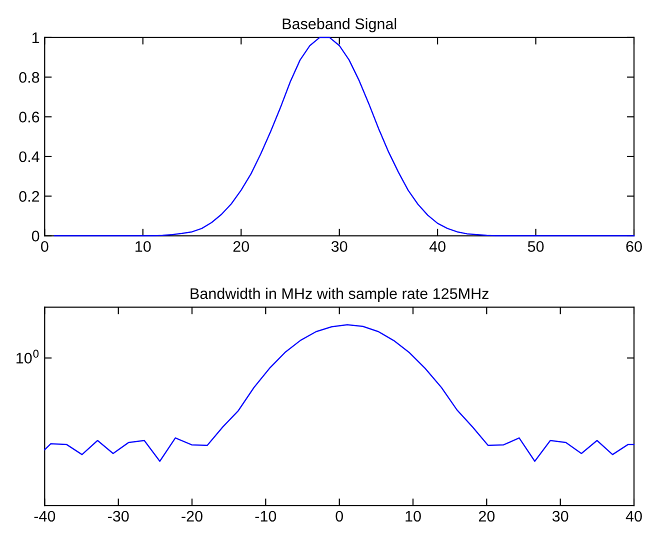 Image resolution: width=657 pixels, height=535 pixels. What do you see at coordinates (29, 117) in the screenshot?
I see `y-tick-label: 0.6` at bounding box center [29, 117].